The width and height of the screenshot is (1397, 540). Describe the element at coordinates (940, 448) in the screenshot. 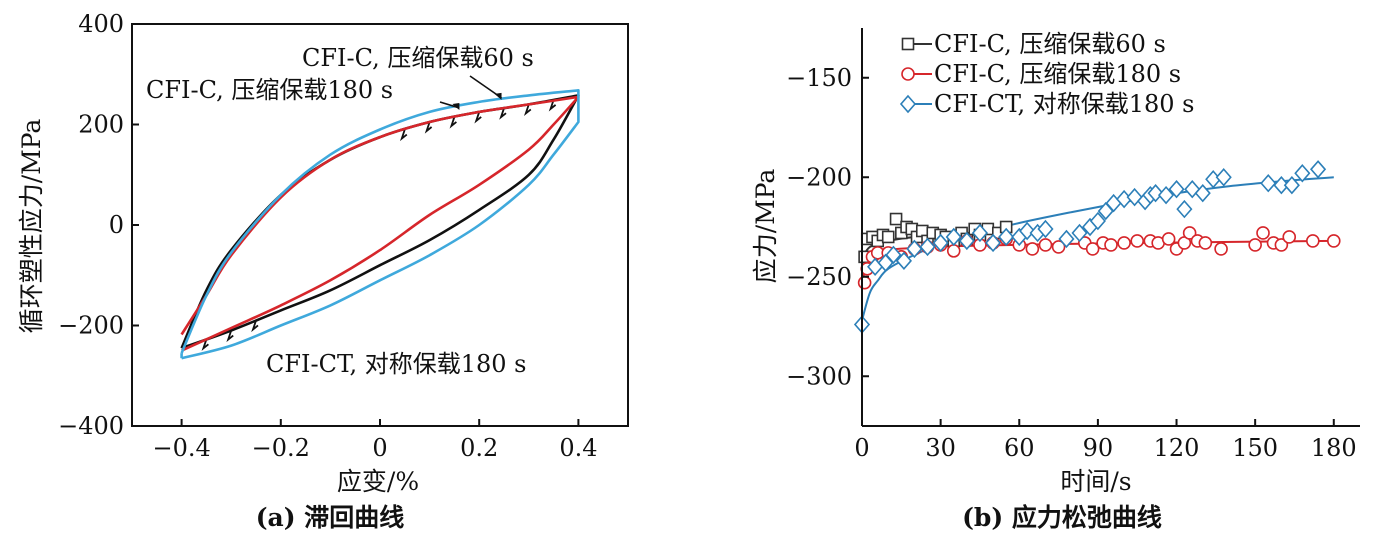

I see `panel-b-x-tick-label: 30` at that location.